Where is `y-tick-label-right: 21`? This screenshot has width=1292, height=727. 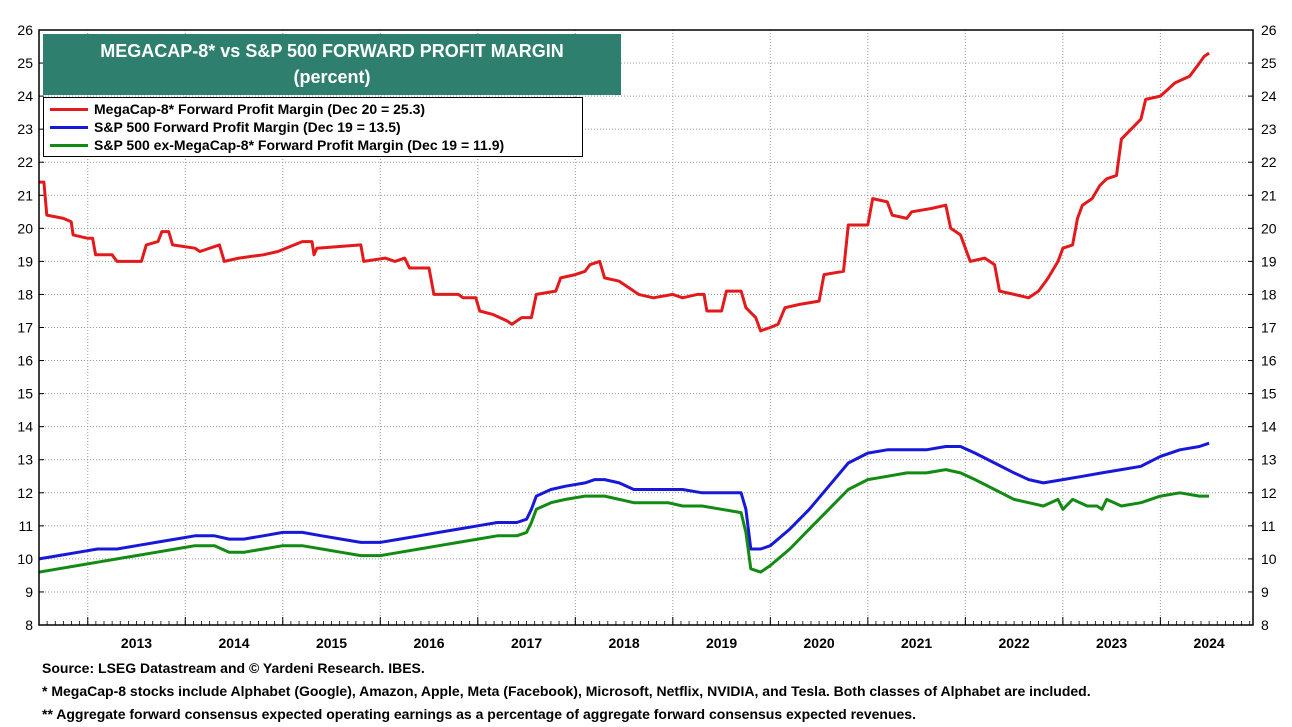
y-tick-label-right: 21 is located at coordinates (1269, 195).